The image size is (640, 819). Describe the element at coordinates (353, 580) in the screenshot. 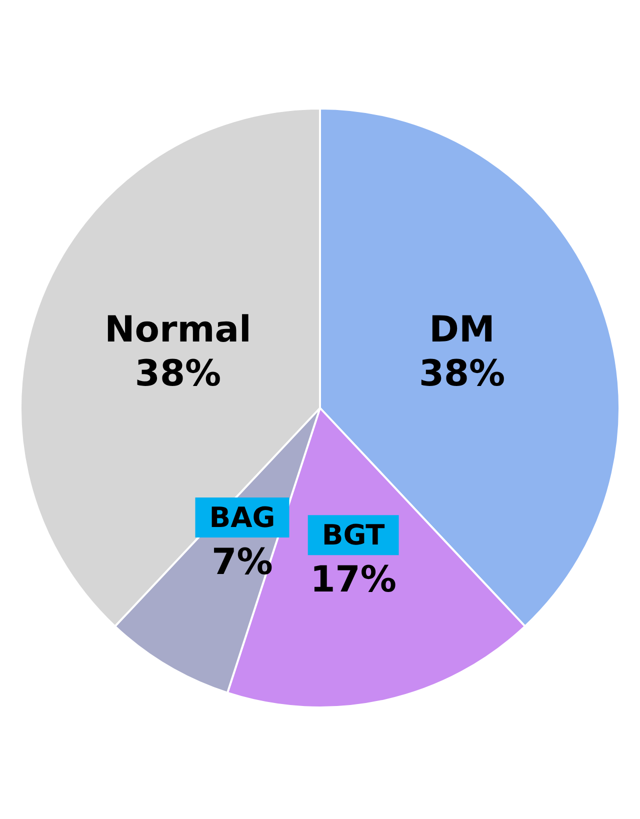

I see `data-label: 17%` at that location.